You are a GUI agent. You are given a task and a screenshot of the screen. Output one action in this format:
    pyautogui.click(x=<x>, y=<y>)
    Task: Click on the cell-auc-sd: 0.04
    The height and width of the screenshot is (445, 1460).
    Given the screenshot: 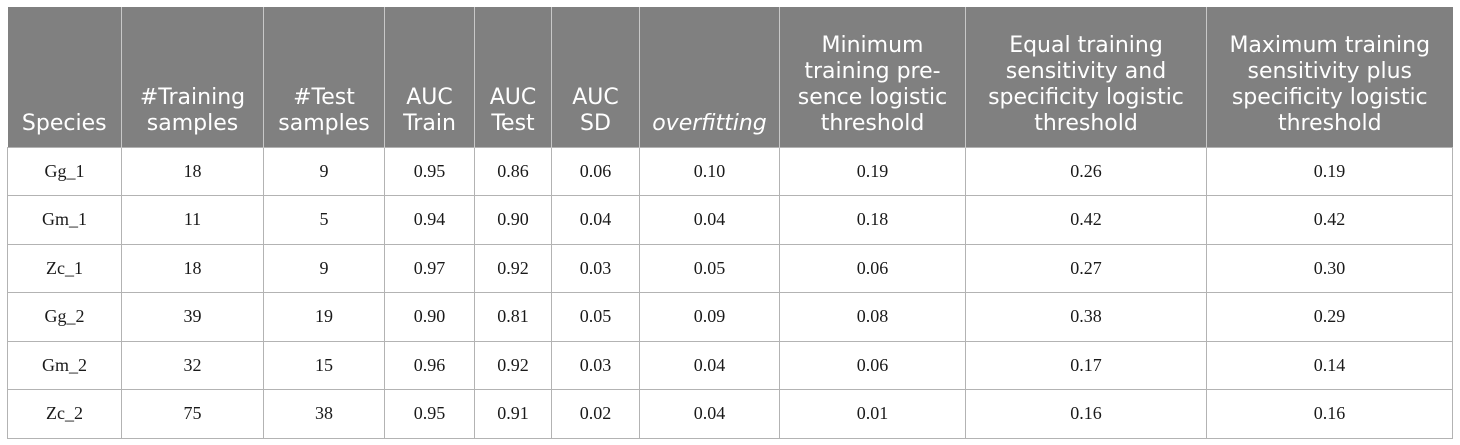 What is the action you would take?
    pyautogui.click(x=595, y=220)
    